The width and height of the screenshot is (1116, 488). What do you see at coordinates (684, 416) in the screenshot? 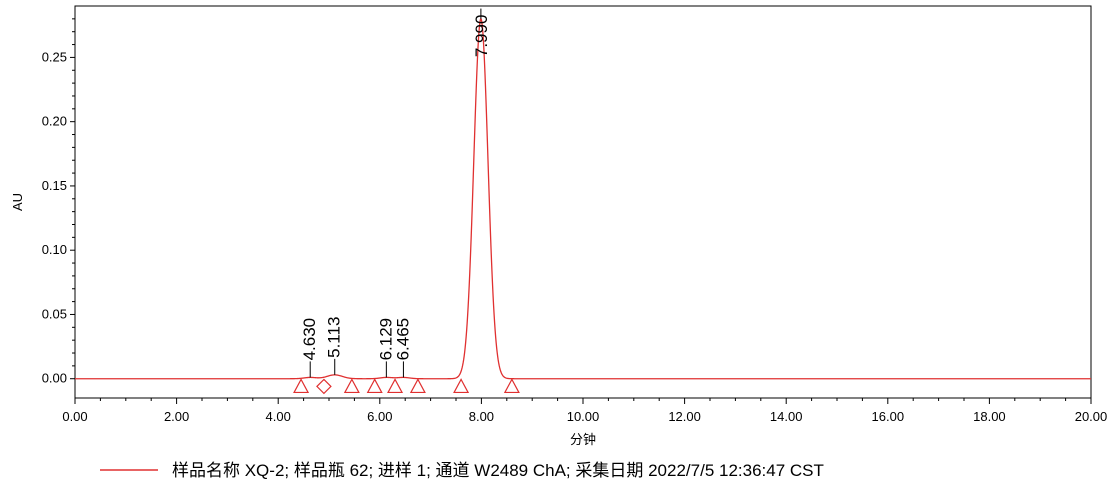
I see `x-tick-label: 12.00` at bounding box center [684, 416].